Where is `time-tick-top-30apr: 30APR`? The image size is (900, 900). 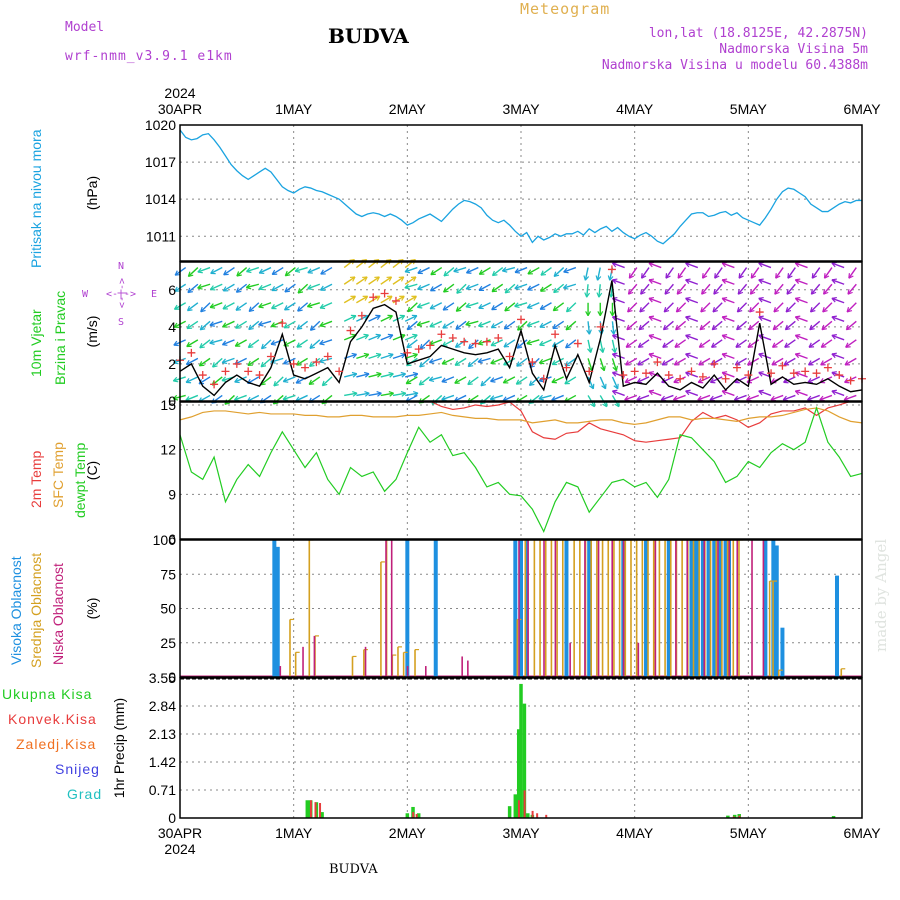 time-tick-top-30apr: 30APR is located at coordinates (180, 109).